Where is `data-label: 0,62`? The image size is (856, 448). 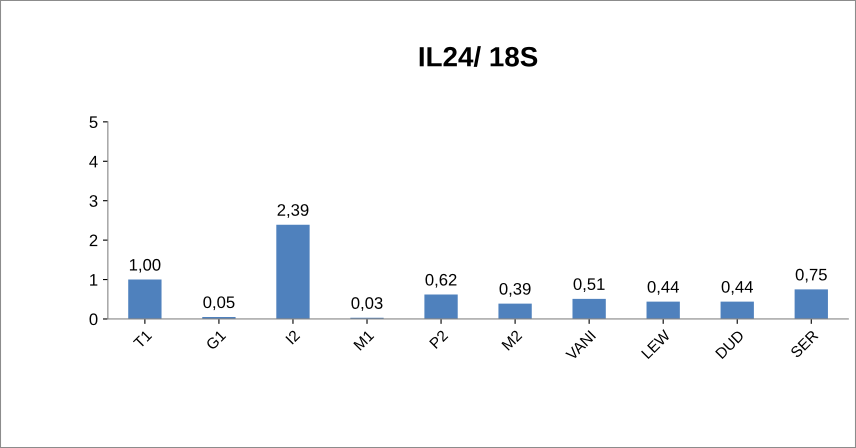 data-label: 0,62 is located at coordinates (440, 281).